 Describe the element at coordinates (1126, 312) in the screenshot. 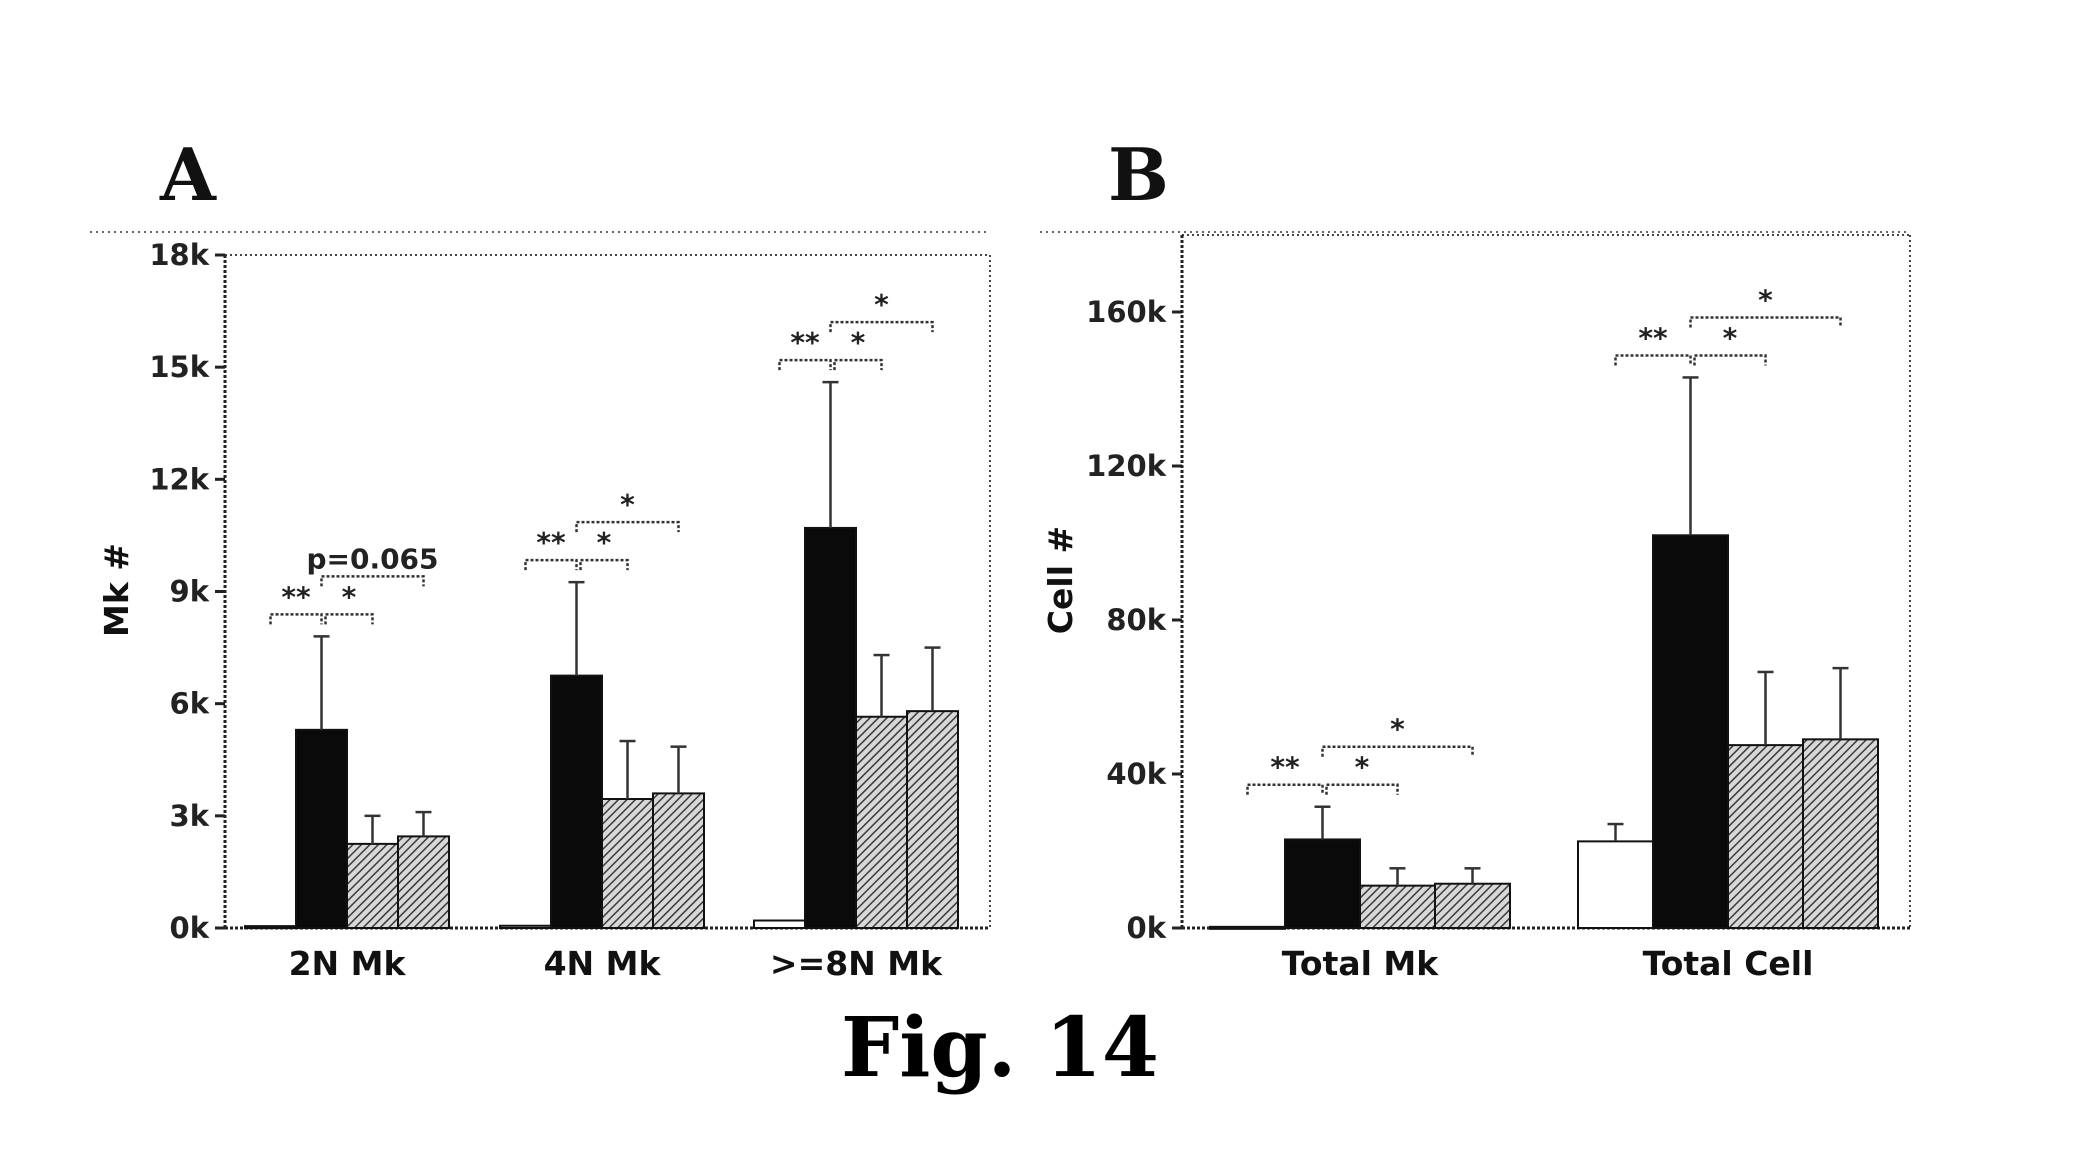

I see `y-tick-label: 160k` at that location.